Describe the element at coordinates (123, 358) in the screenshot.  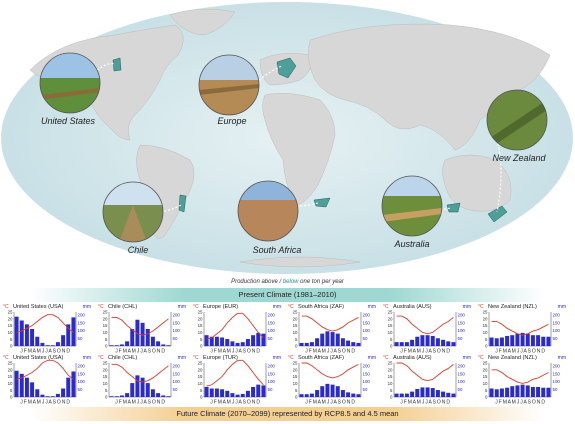
I see `panel-title: Chile (CHL)` at that location.